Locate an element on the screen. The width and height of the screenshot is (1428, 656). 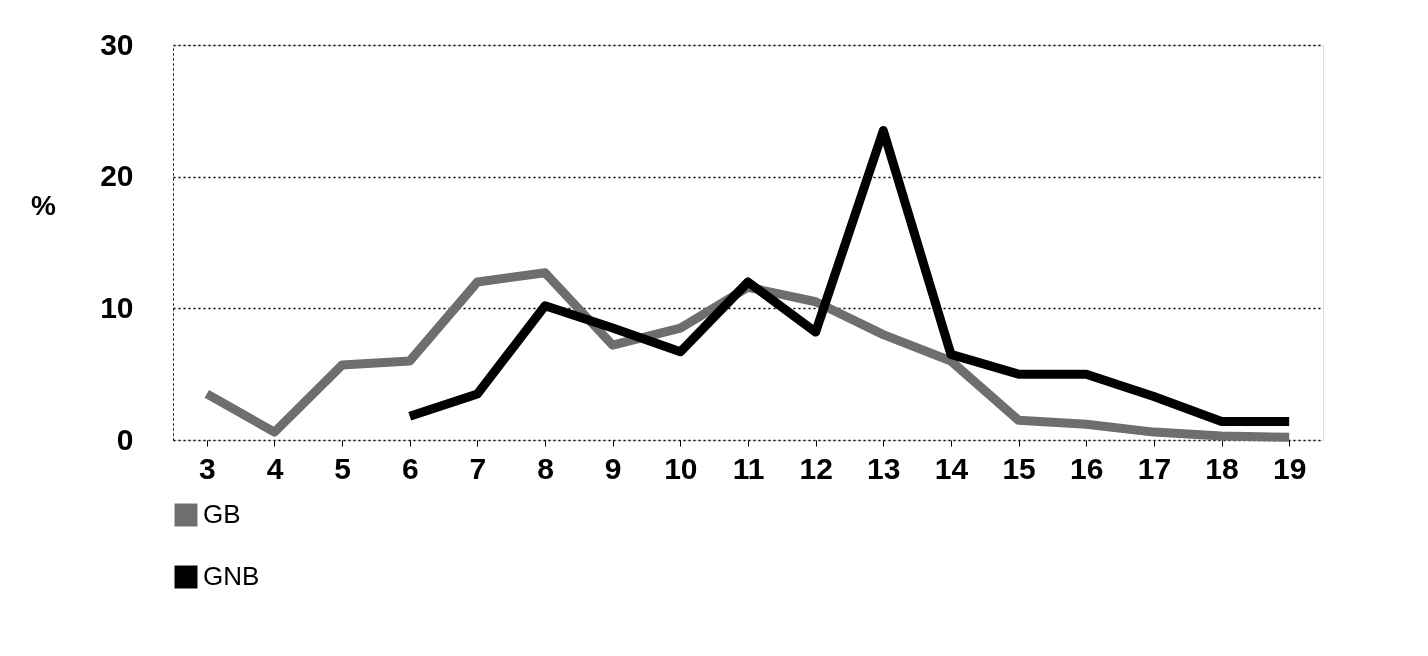
y-tick-label: 30 is located at coordinates (117, 44).